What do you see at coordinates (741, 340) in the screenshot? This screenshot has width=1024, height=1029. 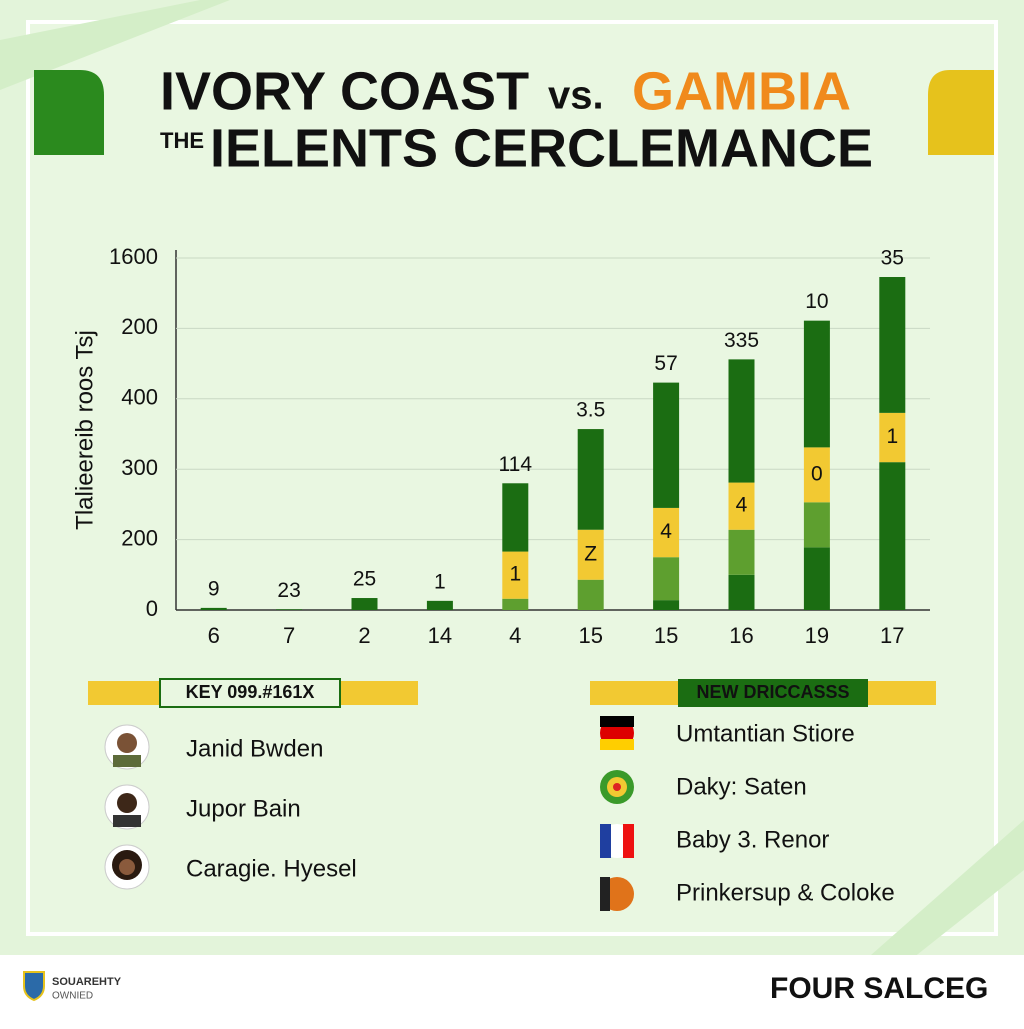 I see `bar-top-label: 335` at bounding box center [741, 340].